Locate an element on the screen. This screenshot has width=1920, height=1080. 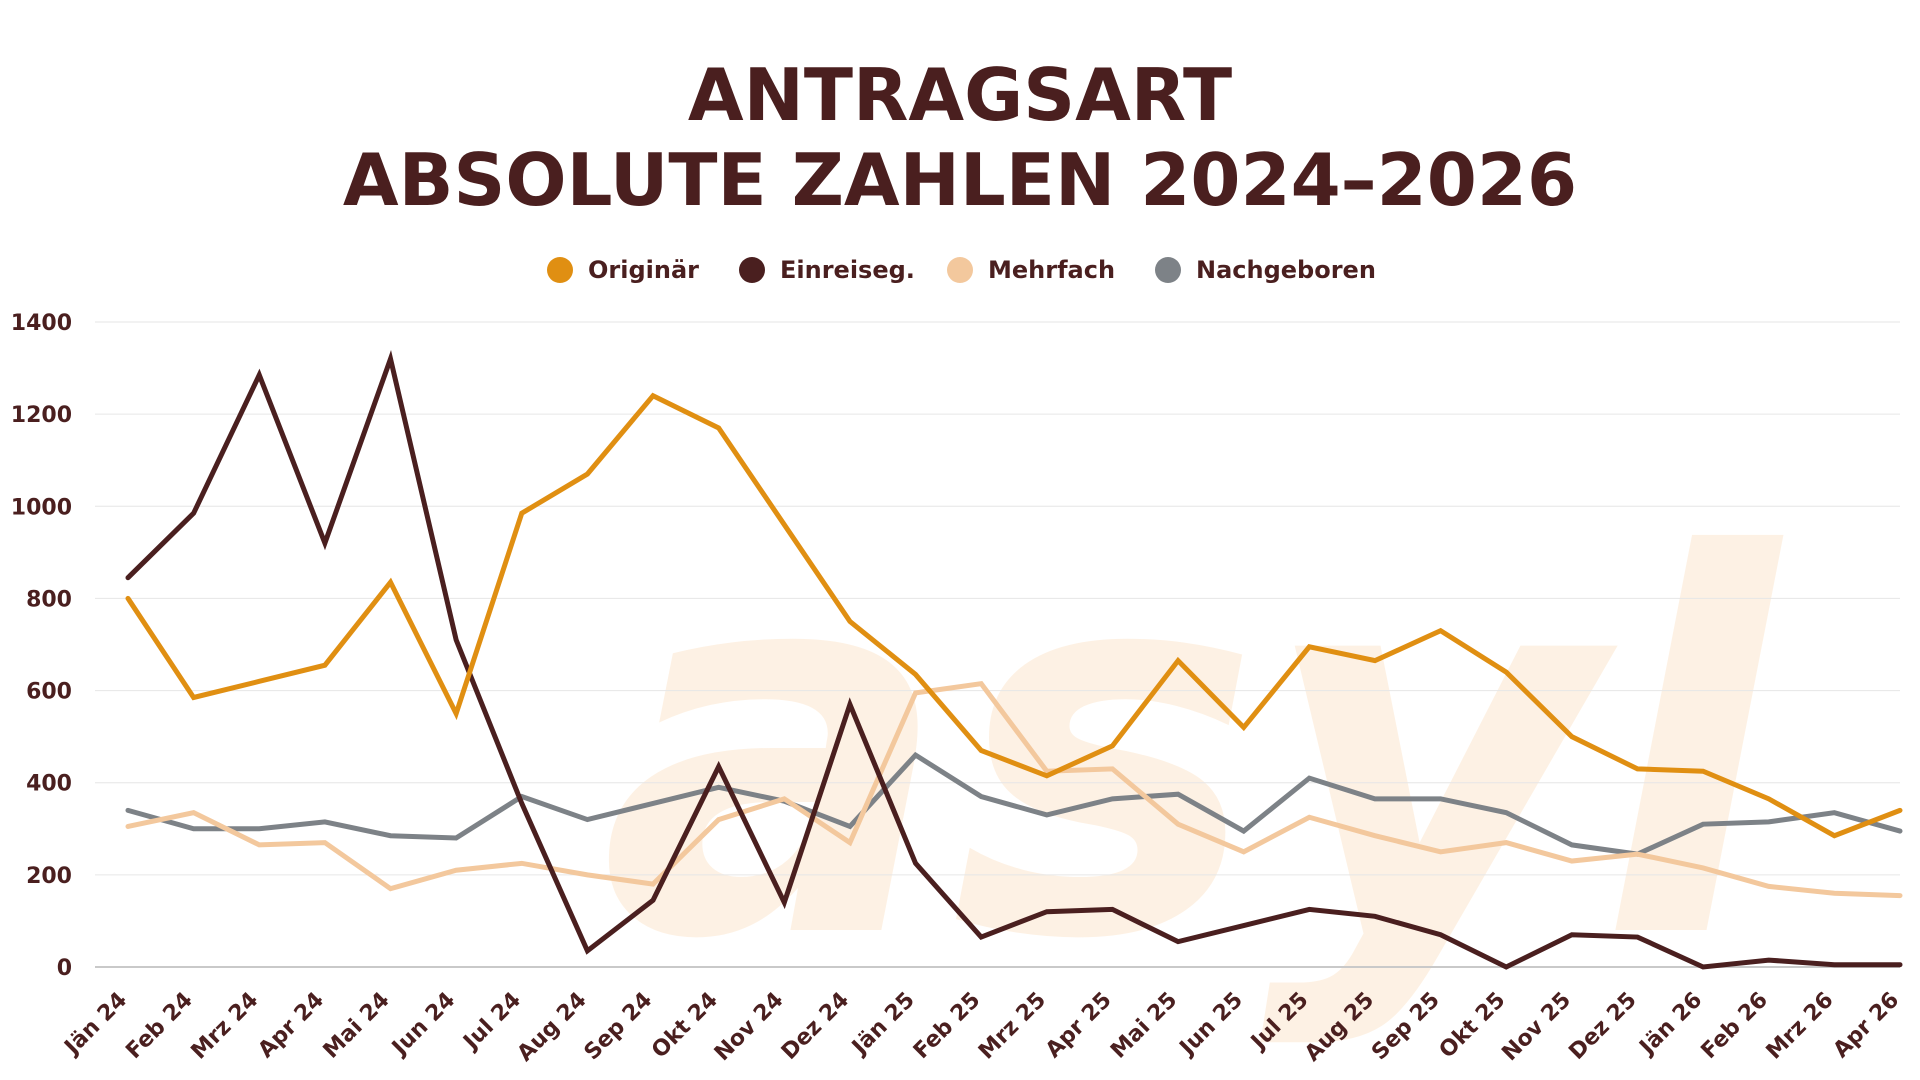
legend-label: Nachgeboren is located at coordinates (1286, 270).